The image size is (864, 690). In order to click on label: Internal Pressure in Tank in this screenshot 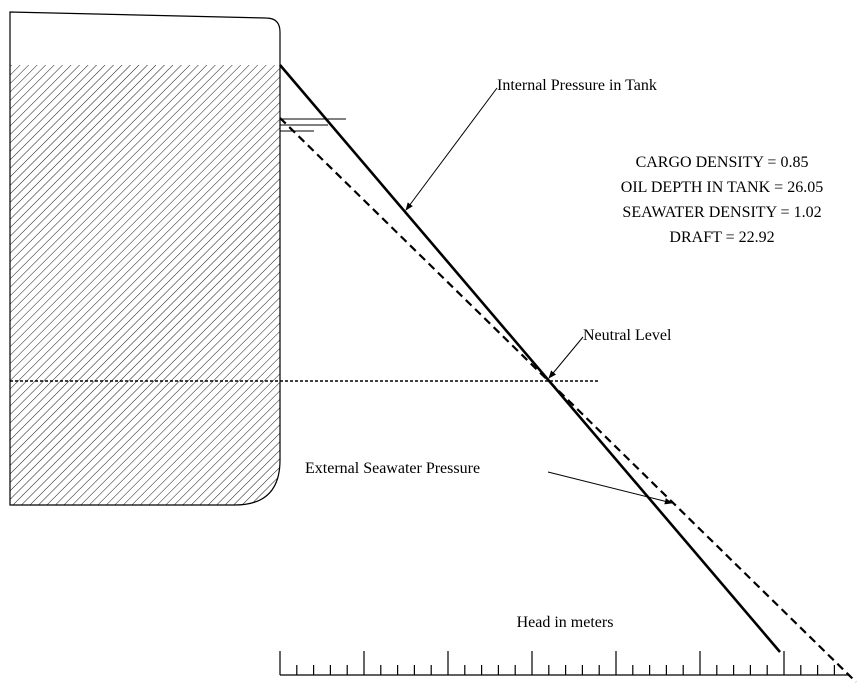, I will do `click(577, 85)`.